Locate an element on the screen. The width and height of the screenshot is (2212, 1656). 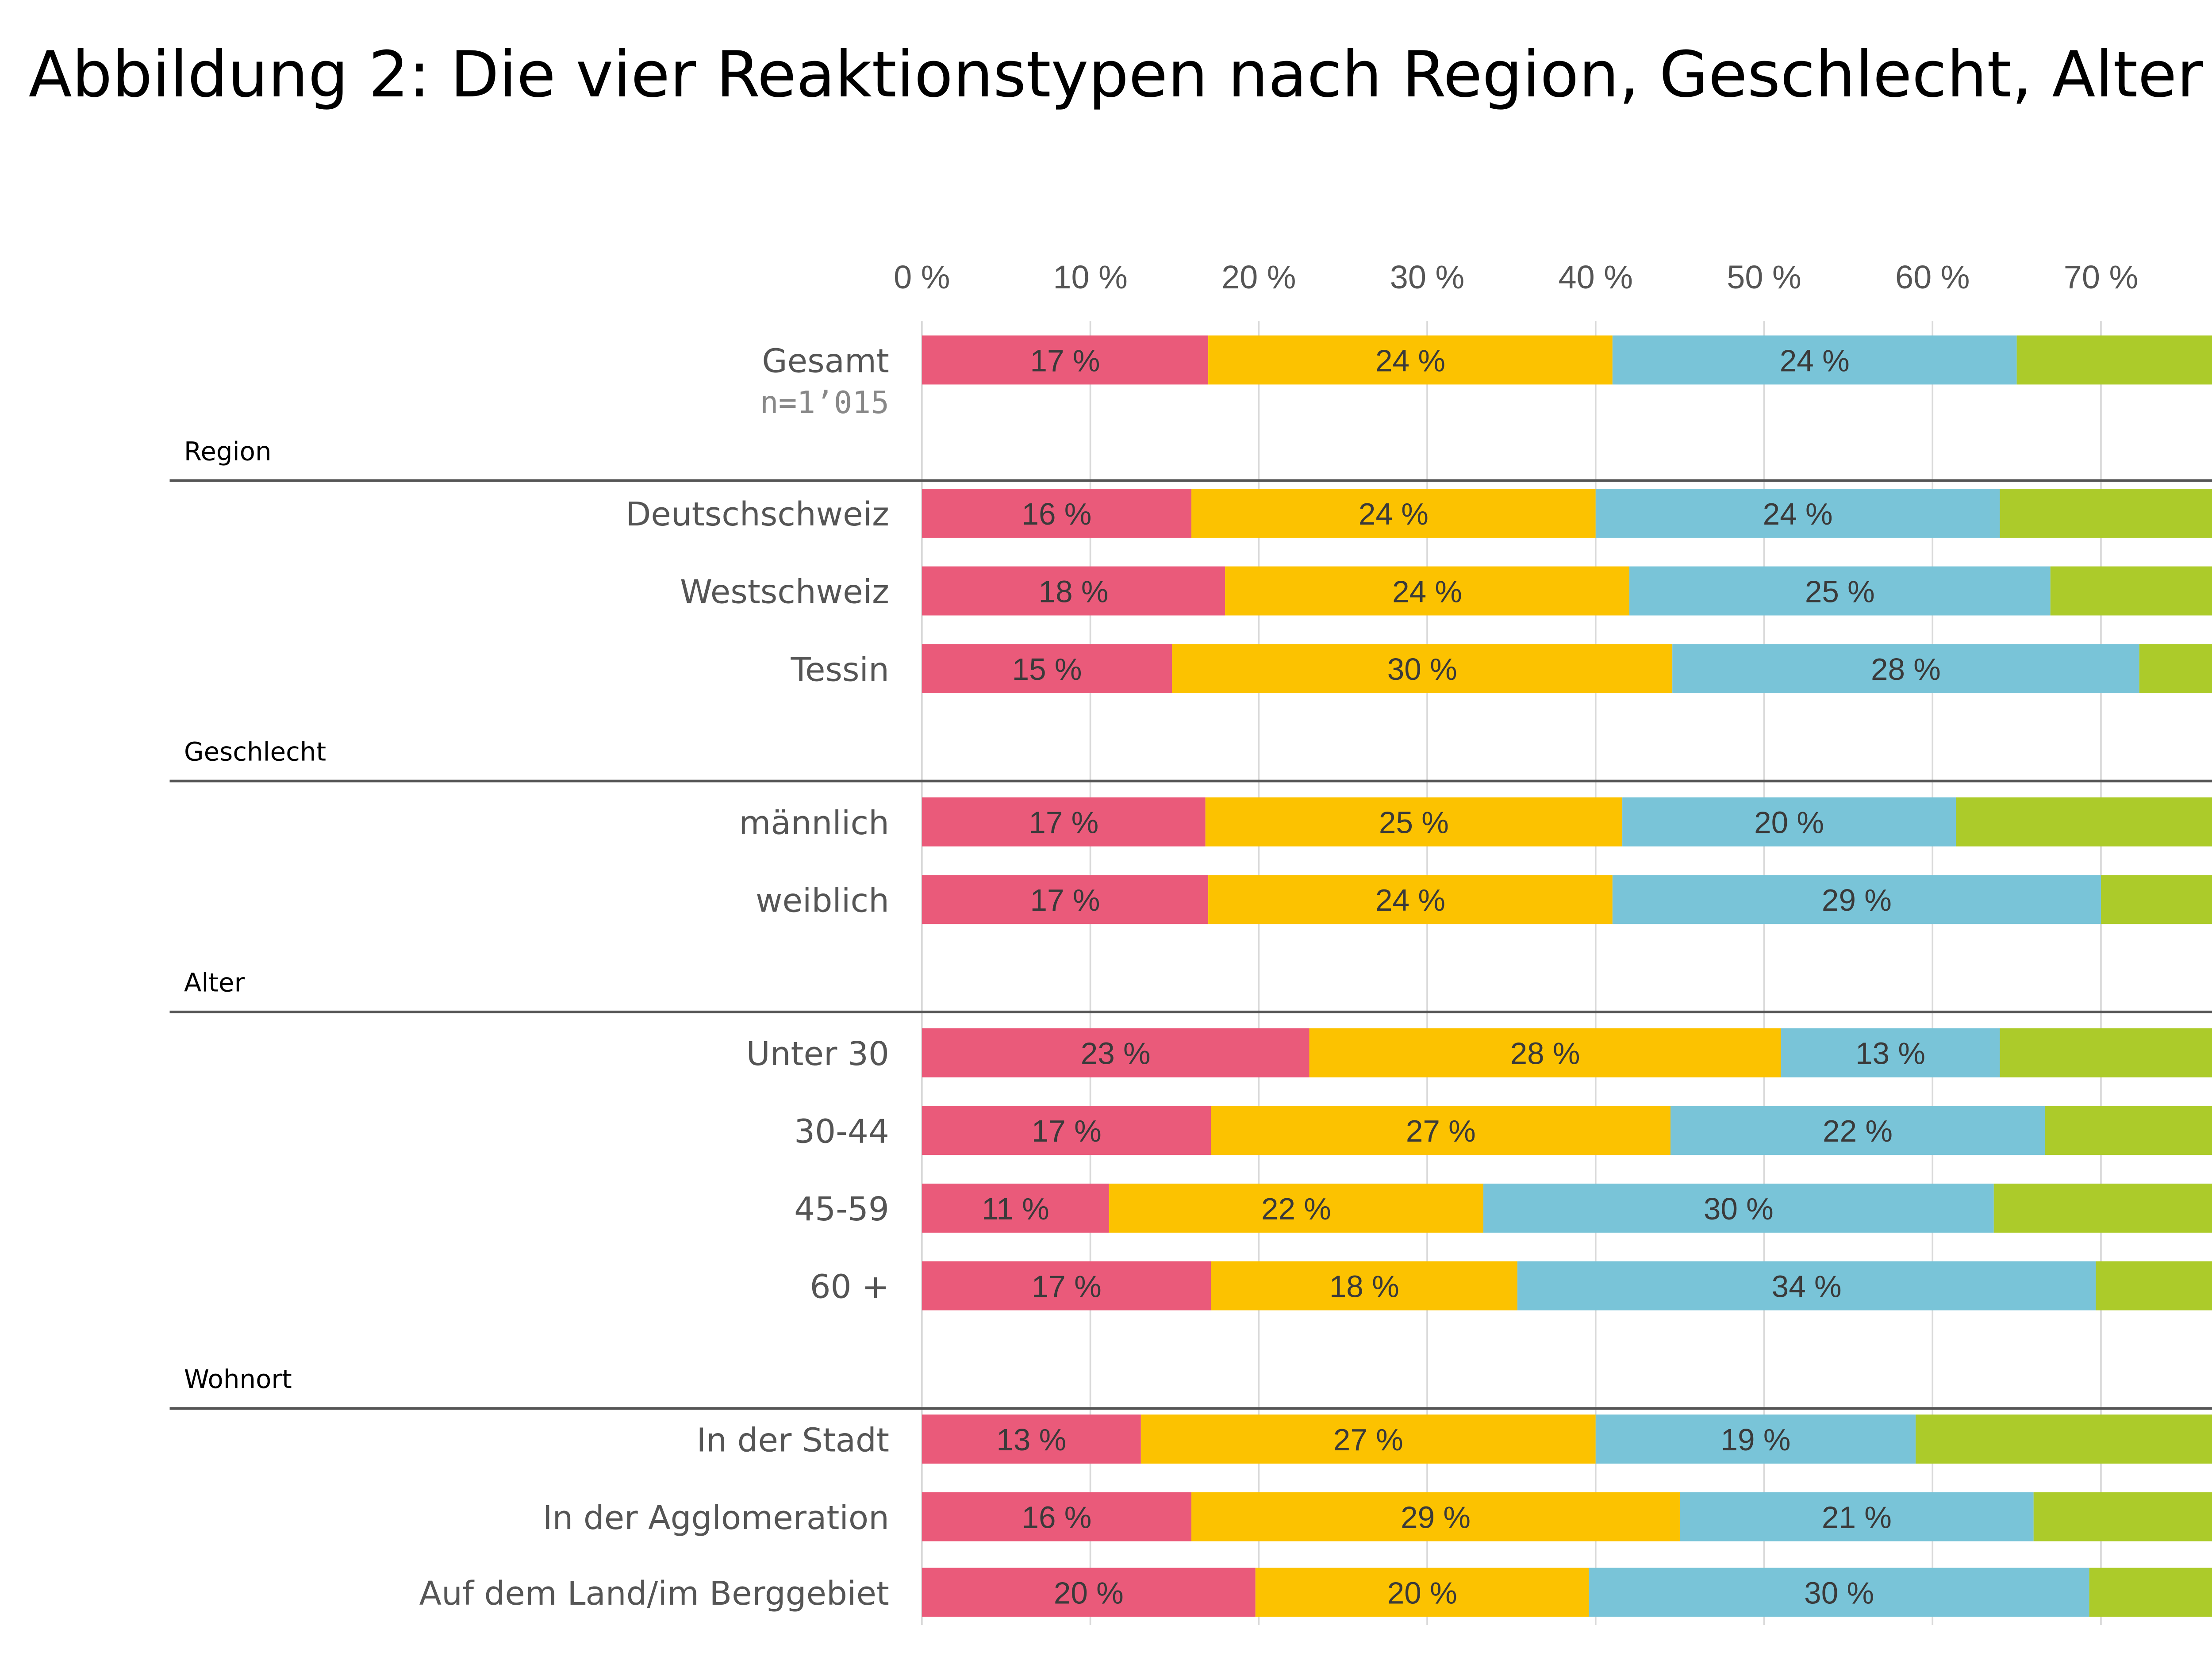
sample-size-note: n=1’015 is located at coordinates (825, 403).